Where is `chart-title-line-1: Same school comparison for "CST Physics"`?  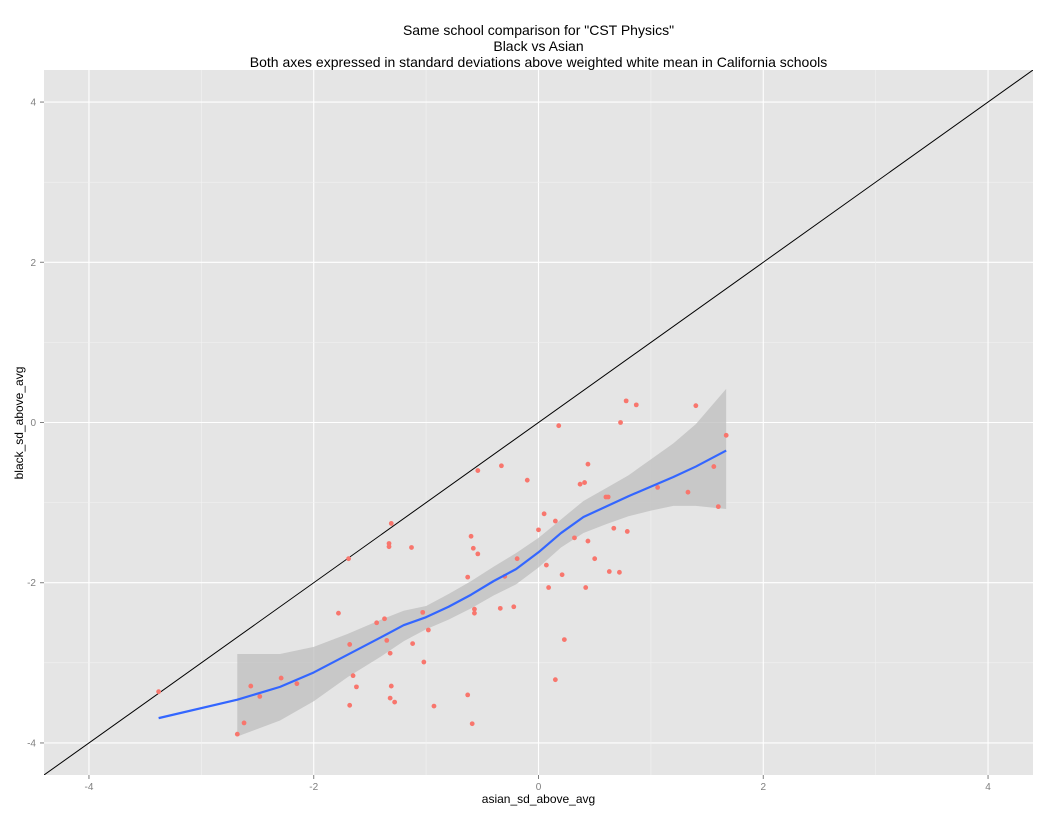 chart-title-line-1: Same school comparison for "CST Physics" is located at coordinates (538, 30).